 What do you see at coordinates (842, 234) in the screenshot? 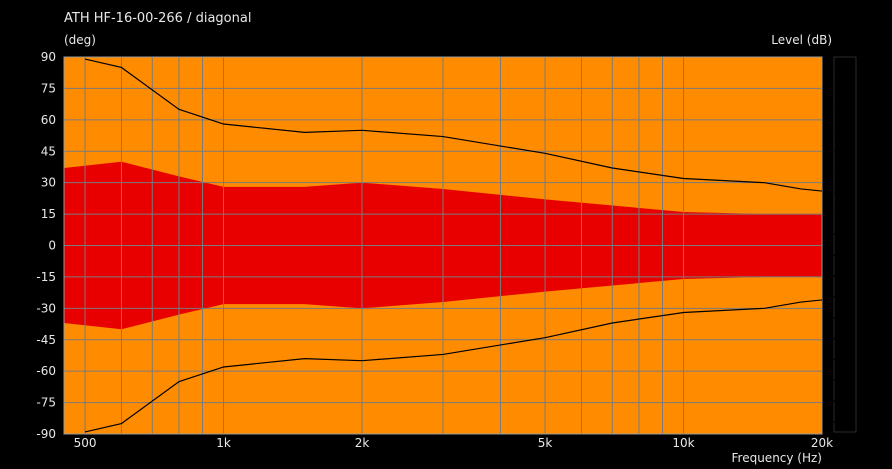
I see `colorbar-tick-label: -10` at bounding box center [842, 234].